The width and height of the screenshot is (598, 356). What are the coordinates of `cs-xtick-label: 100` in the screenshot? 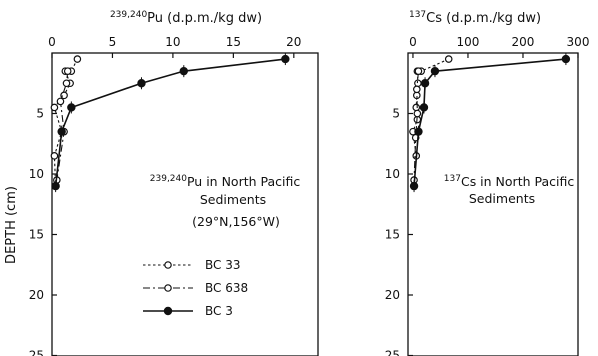 It's located at (468, 42).